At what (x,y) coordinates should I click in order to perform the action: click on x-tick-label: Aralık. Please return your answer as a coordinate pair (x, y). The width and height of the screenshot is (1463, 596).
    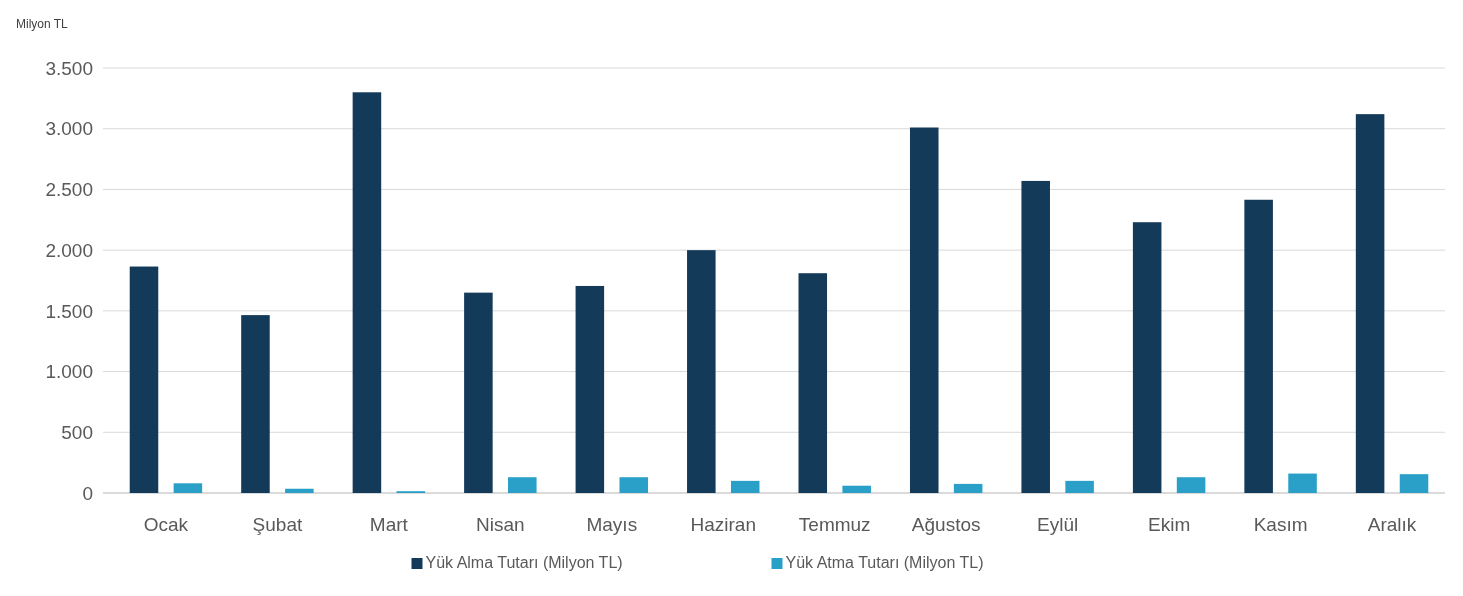
    Looking at the image, I should click on (1392, 524).